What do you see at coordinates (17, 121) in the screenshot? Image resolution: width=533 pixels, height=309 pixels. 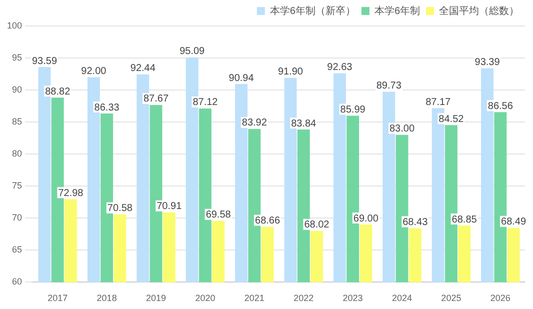 I see `y-tick-label: 85` at bounding box center [17, 121].